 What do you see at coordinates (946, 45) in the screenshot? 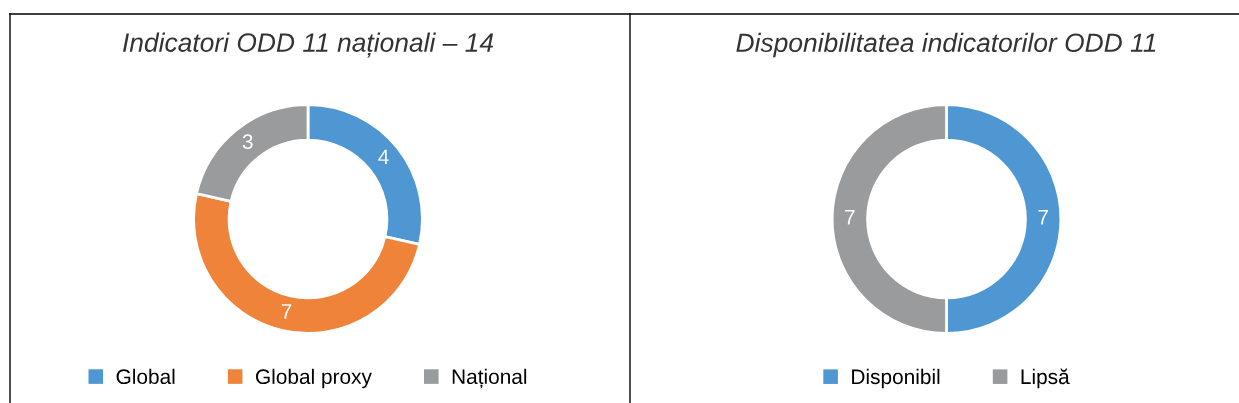
I see `chart-title: Disponibilitatea indicatorilor ODD 11` at bounding box center [946, 45].